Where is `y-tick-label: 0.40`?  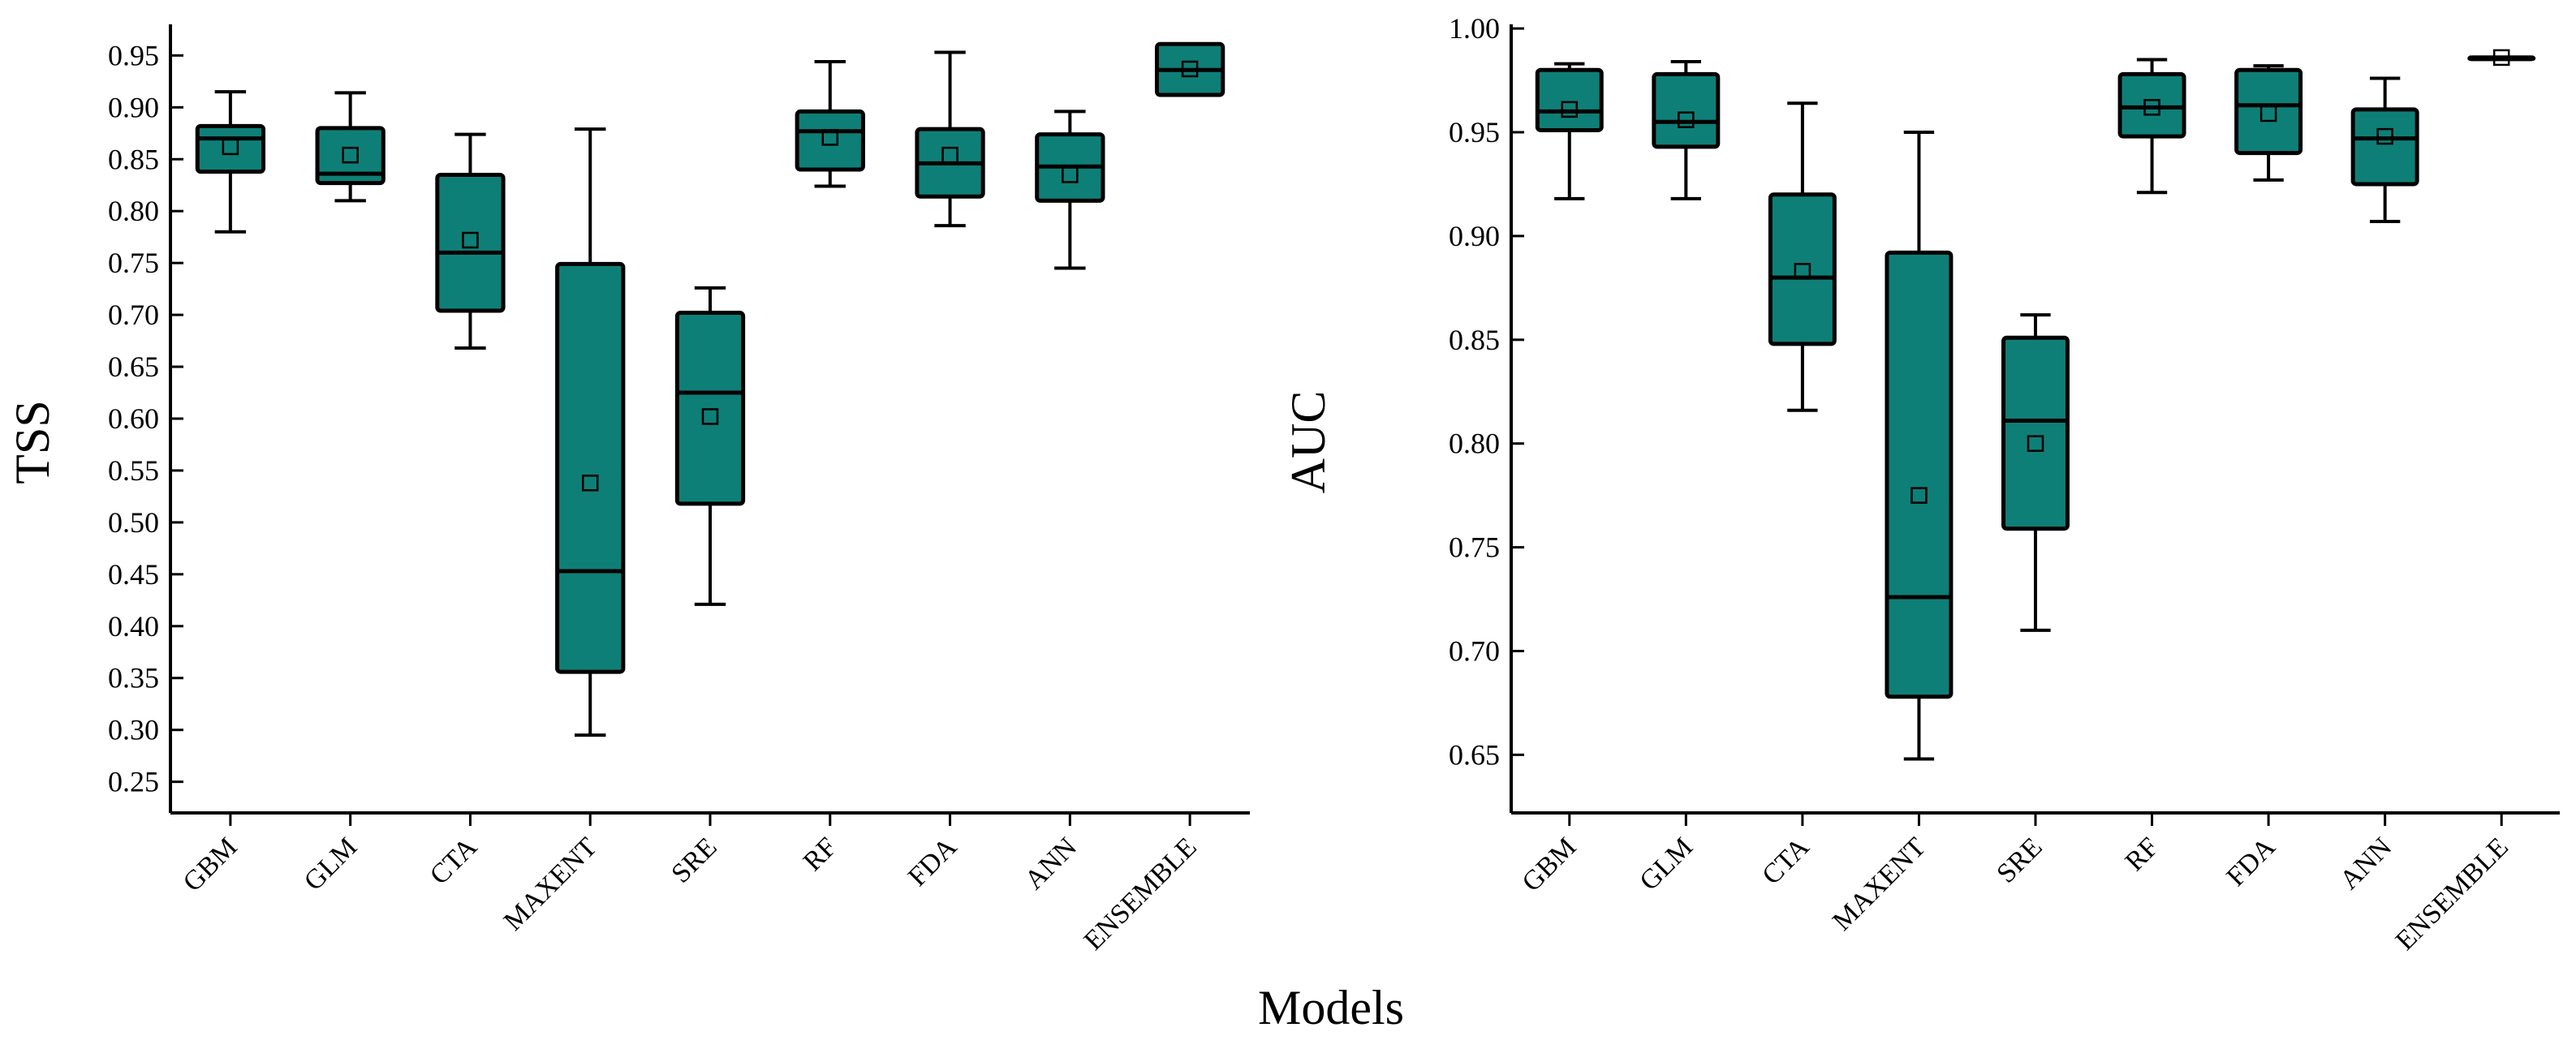 y-tick-label: 0.40 is located at coordinates (134, 626).